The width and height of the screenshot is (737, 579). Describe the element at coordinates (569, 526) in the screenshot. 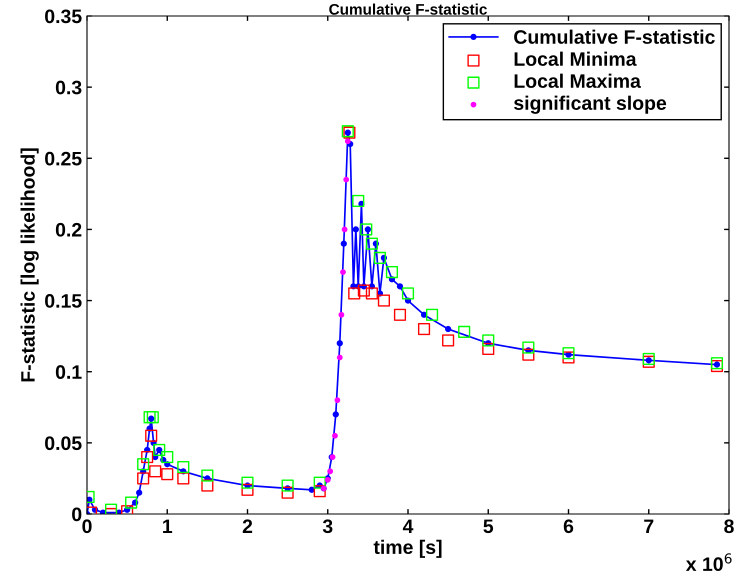

I see `x-tick-label: 6` at that location.